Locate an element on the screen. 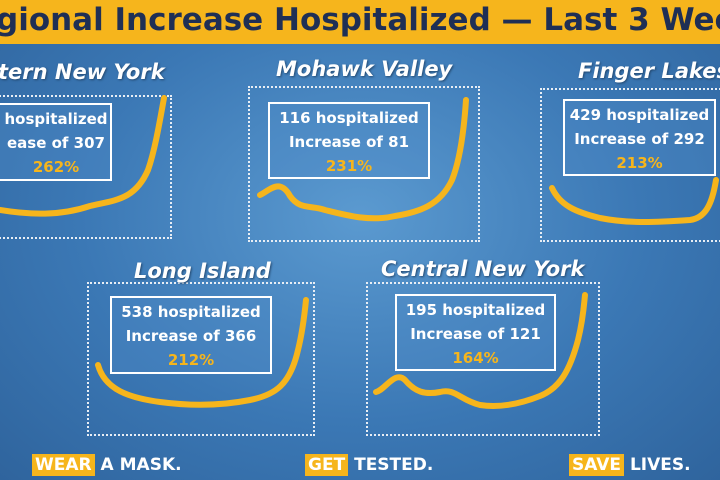  hospitalized: hospitalized is located at coordinates (56, 119).